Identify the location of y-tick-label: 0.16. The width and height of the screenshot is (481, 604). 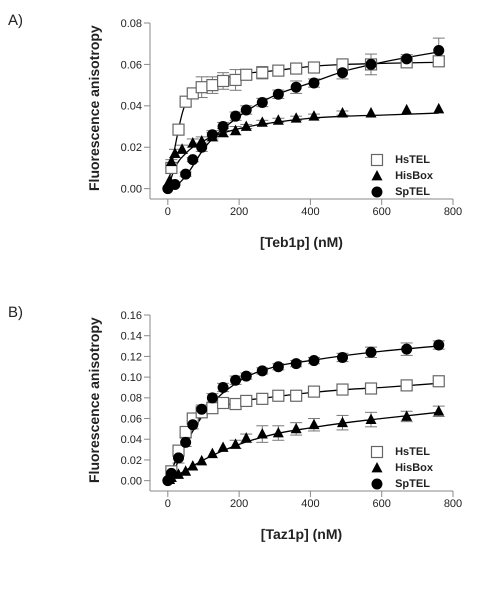
(131, 316).